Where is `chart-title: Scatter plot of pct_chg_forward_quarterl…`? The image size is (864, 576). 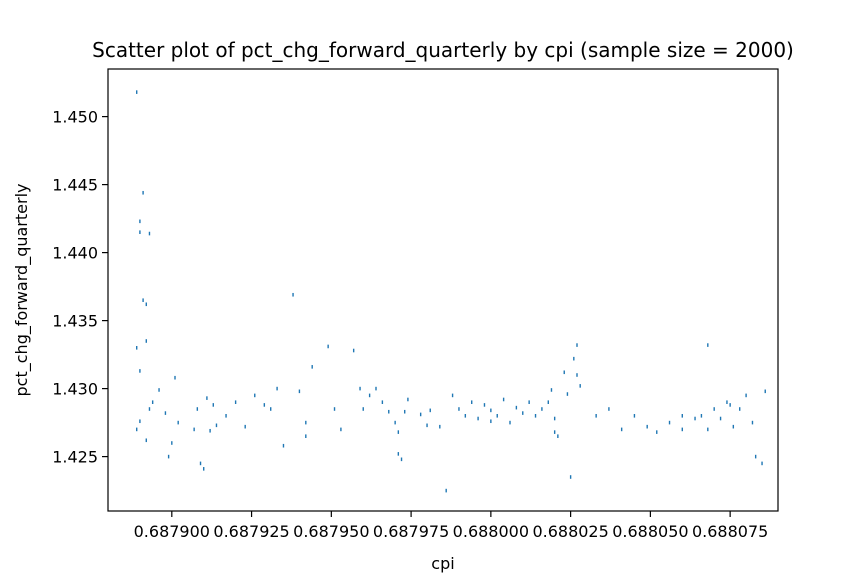
chart-title: Scatter plot of pct_chg_forward_quarterl… is located at coordinates (443, 50).